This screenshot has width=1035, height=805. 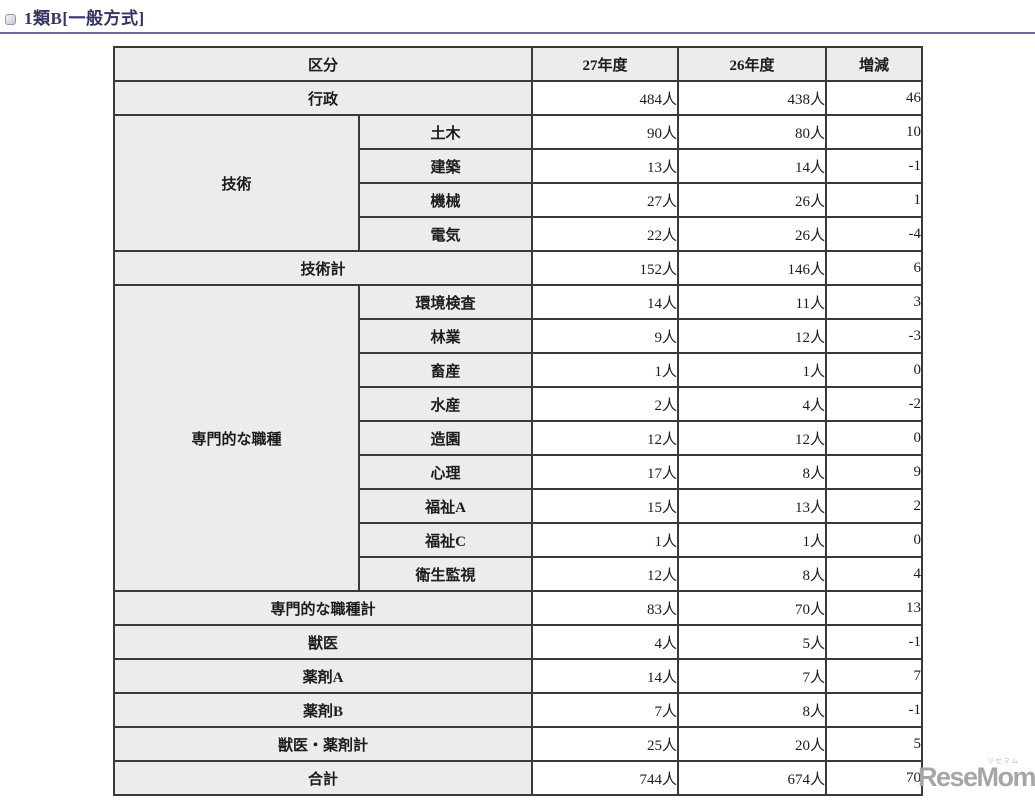 What do you see at coordinates (323, 676) in the screenshot?
I see `row-label-cell: 薬剤A` at bounding box center [323, 676].